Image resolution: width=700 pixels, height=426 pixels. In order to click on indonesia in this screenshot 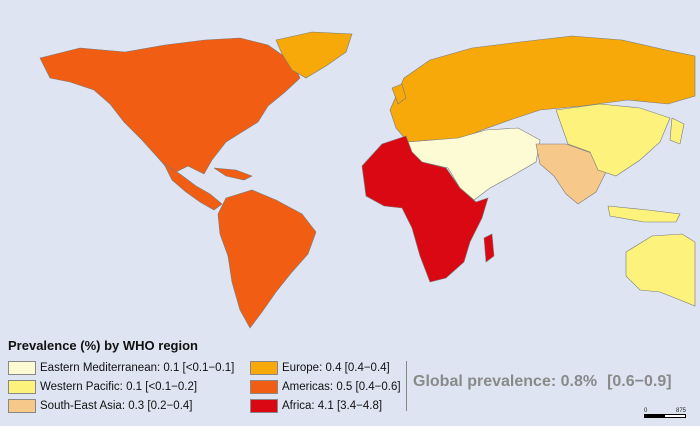, I will do `click(644, 214)`.